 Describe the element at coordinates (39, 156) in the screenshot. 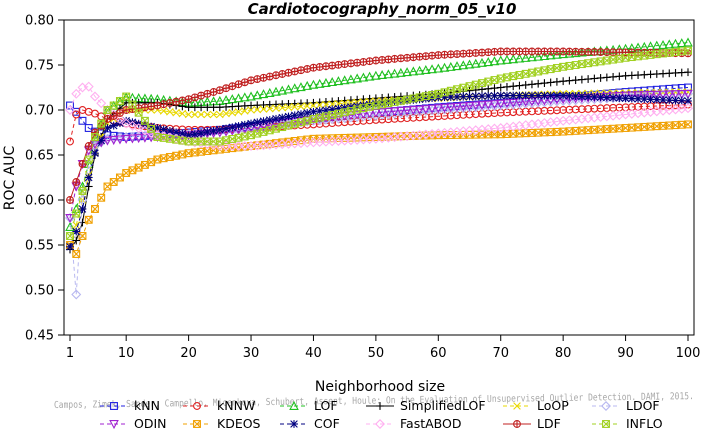

I see `y-tick-label: 0.65` at that location.